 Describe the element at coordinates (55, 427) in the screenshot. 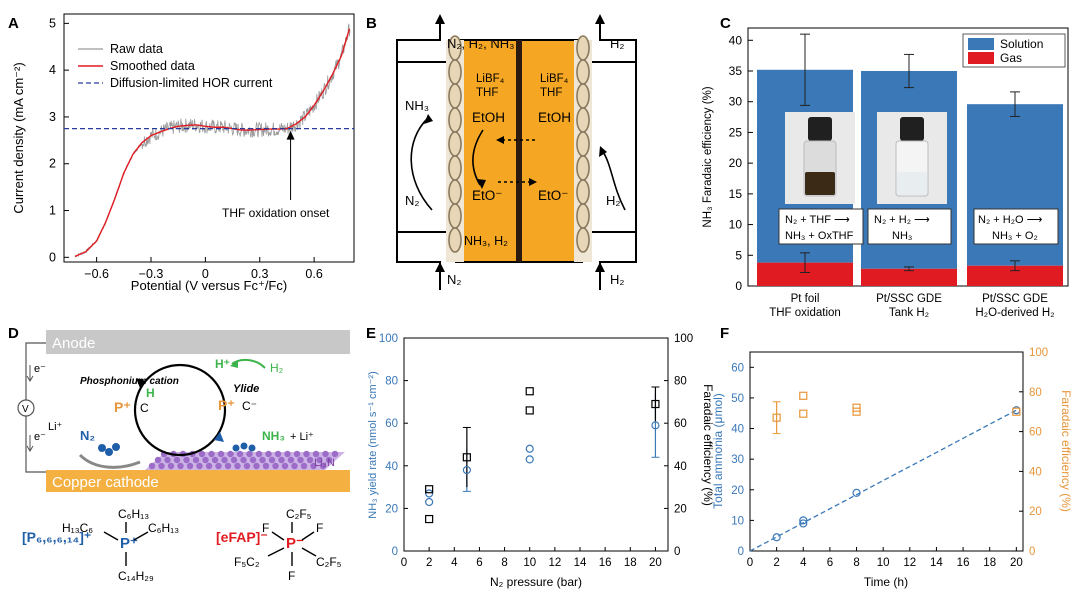

I see `li-left-label: Li⁺` at that location.